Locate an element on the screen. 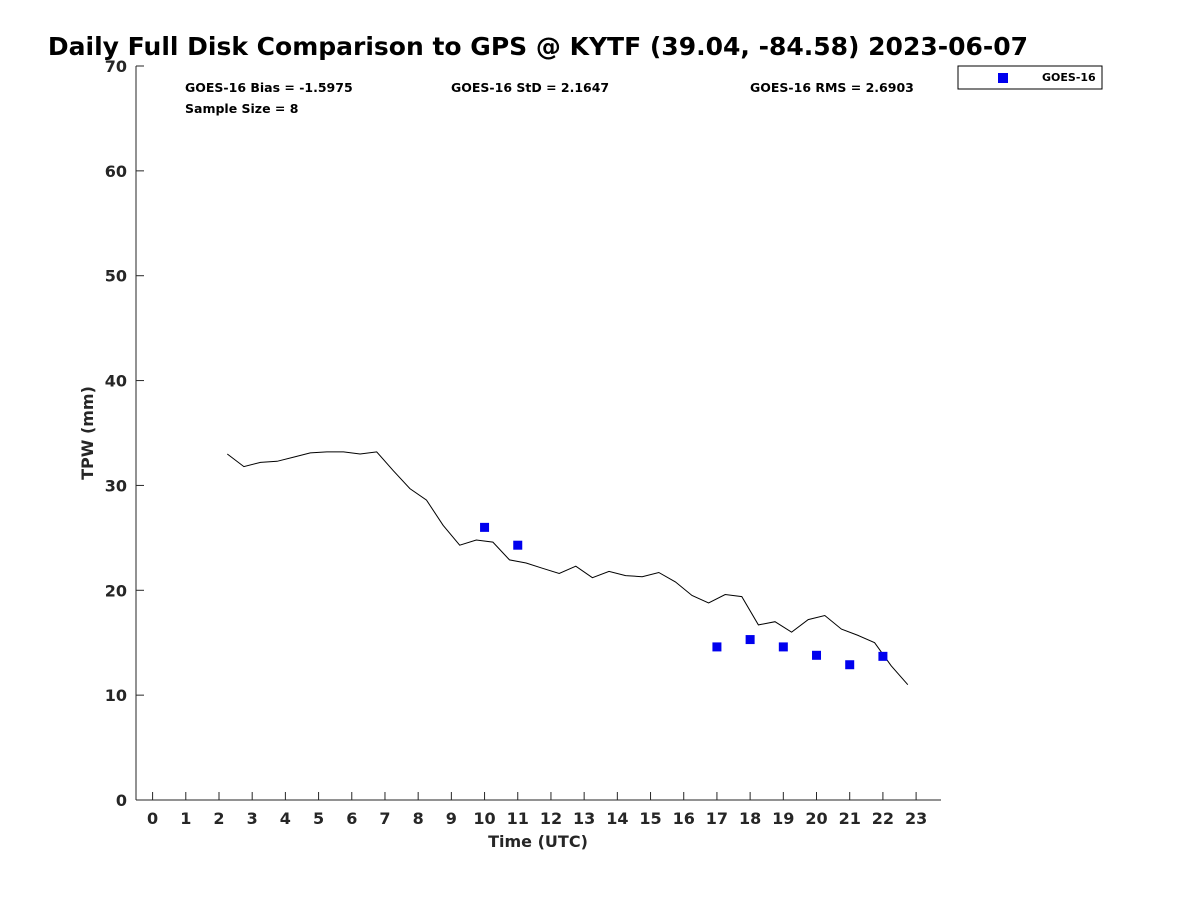 The width and height of the screenshot is (1200, 900). gps-series is located at coordinates (567, 568).